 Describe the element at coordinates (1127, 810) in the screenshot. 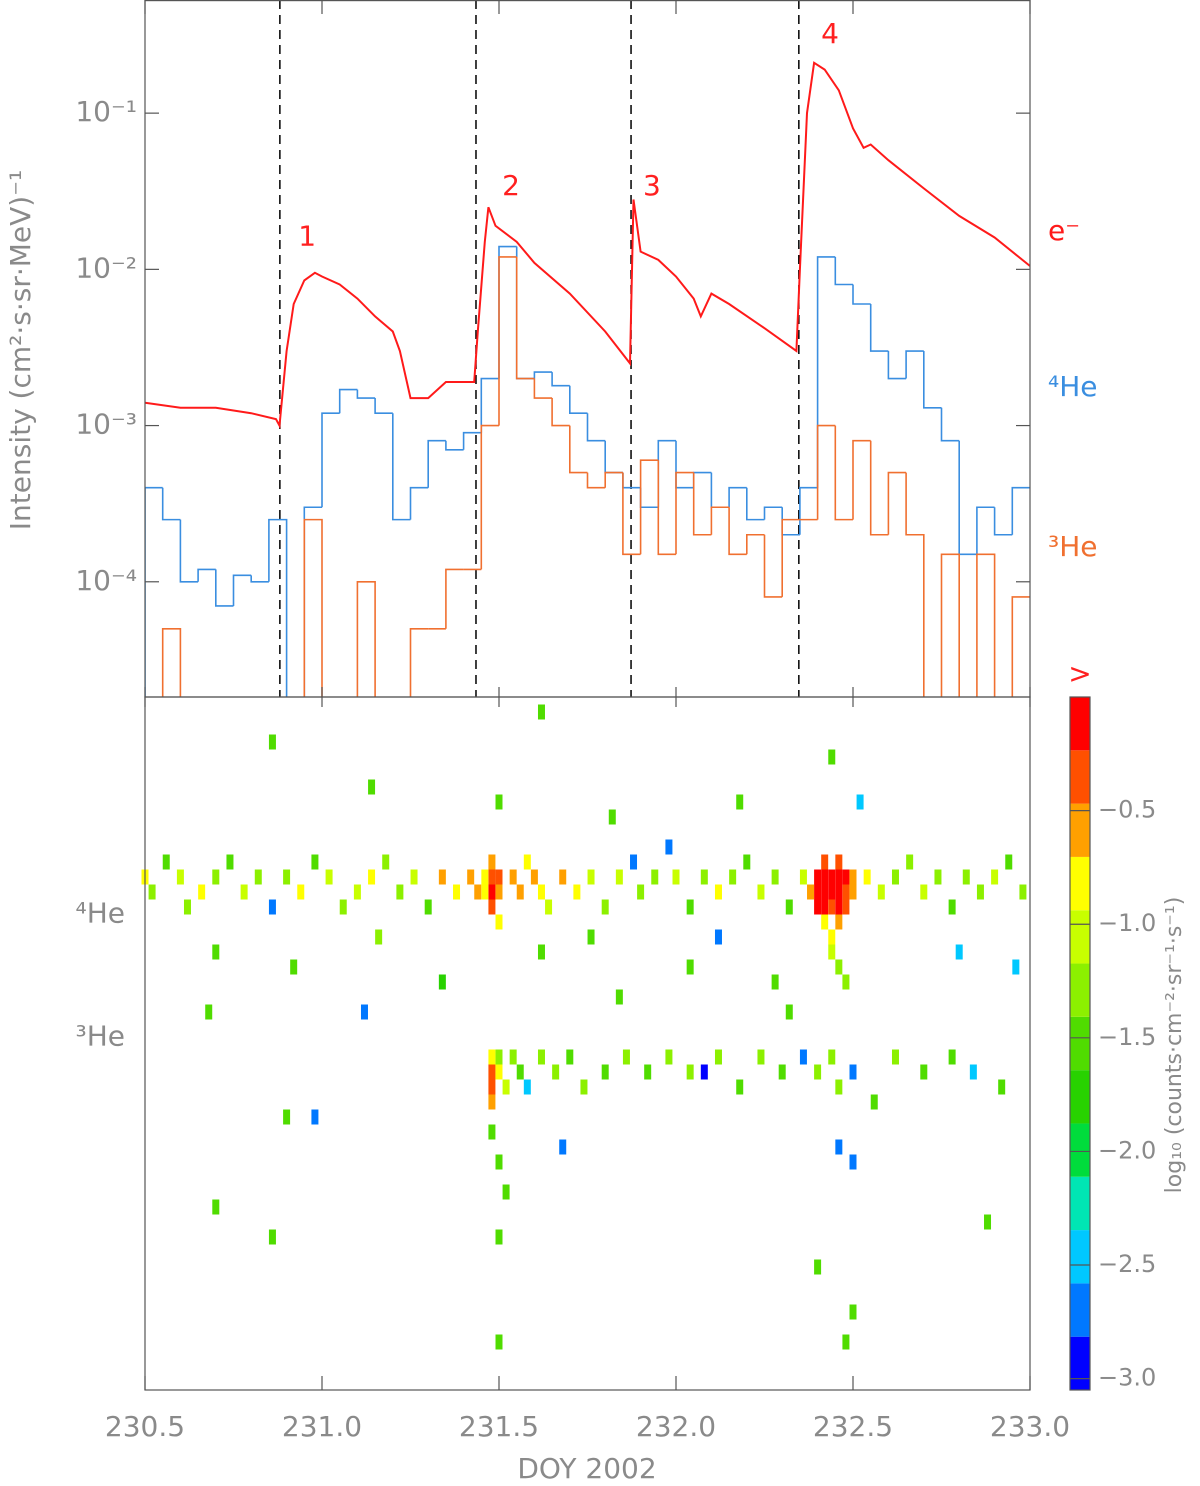

I see `colorbar-tick-label: −0.5` at that location.